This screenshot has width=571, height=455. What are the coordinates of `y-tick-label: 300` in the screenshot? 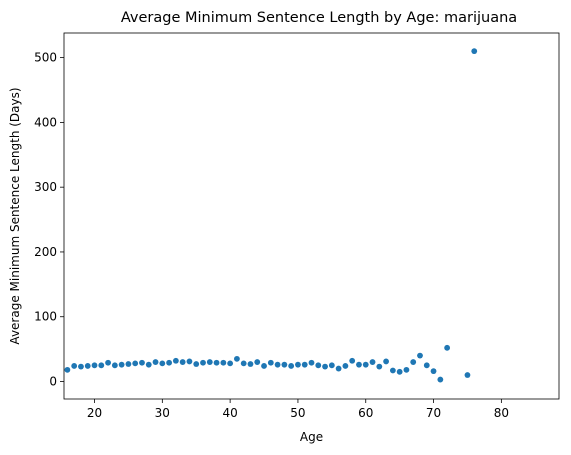 It's located at (45, 187).